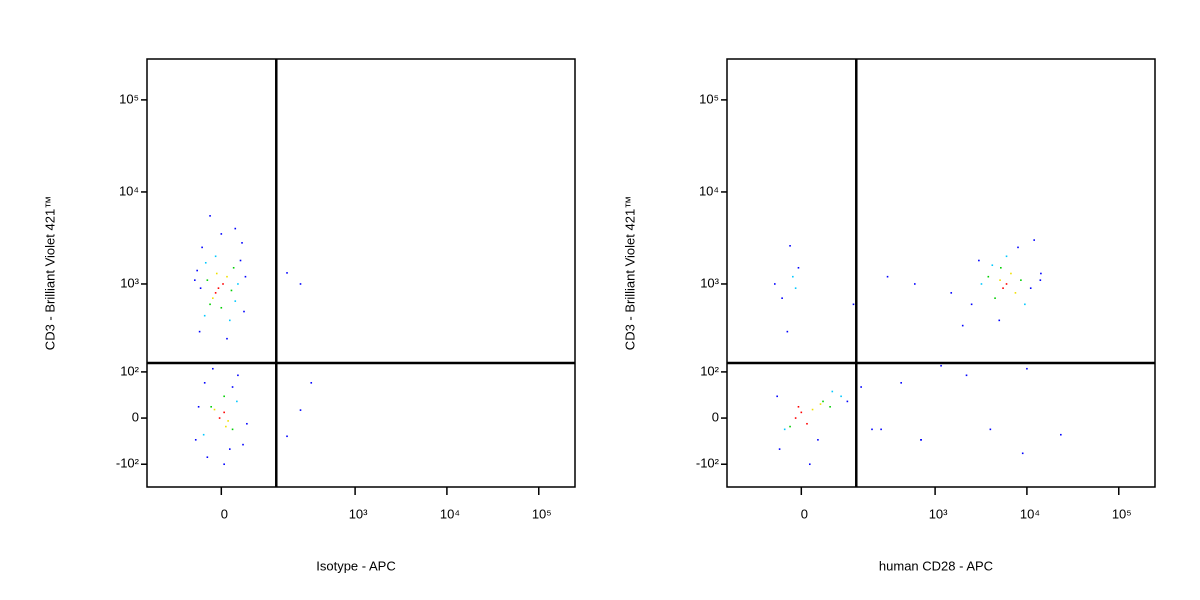 The width and height of the screenshot is (1200, 600). Describe the element at coordinates (709, 370) in the screenshot. I see `y-tick-label: 10²` at that location.